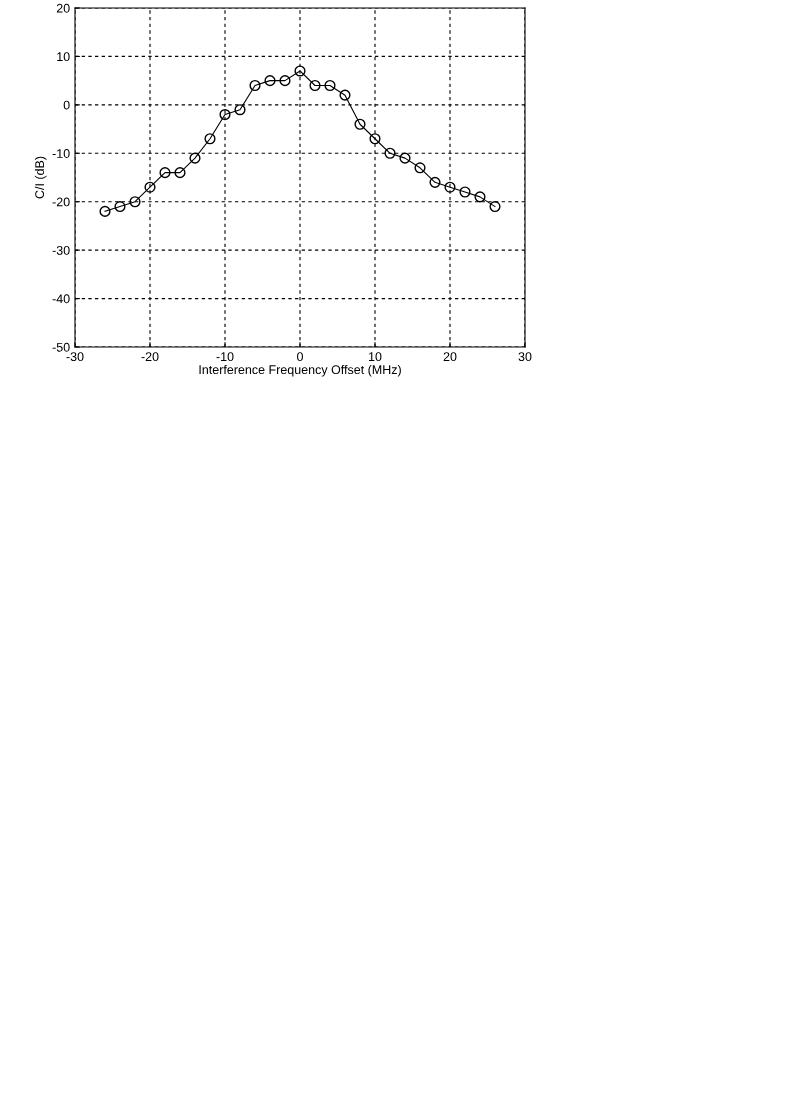  What do you see at coordinates (150, 357) in the screenshot?
I see `x-tick-label: -20` at bounding box center [150, 357].